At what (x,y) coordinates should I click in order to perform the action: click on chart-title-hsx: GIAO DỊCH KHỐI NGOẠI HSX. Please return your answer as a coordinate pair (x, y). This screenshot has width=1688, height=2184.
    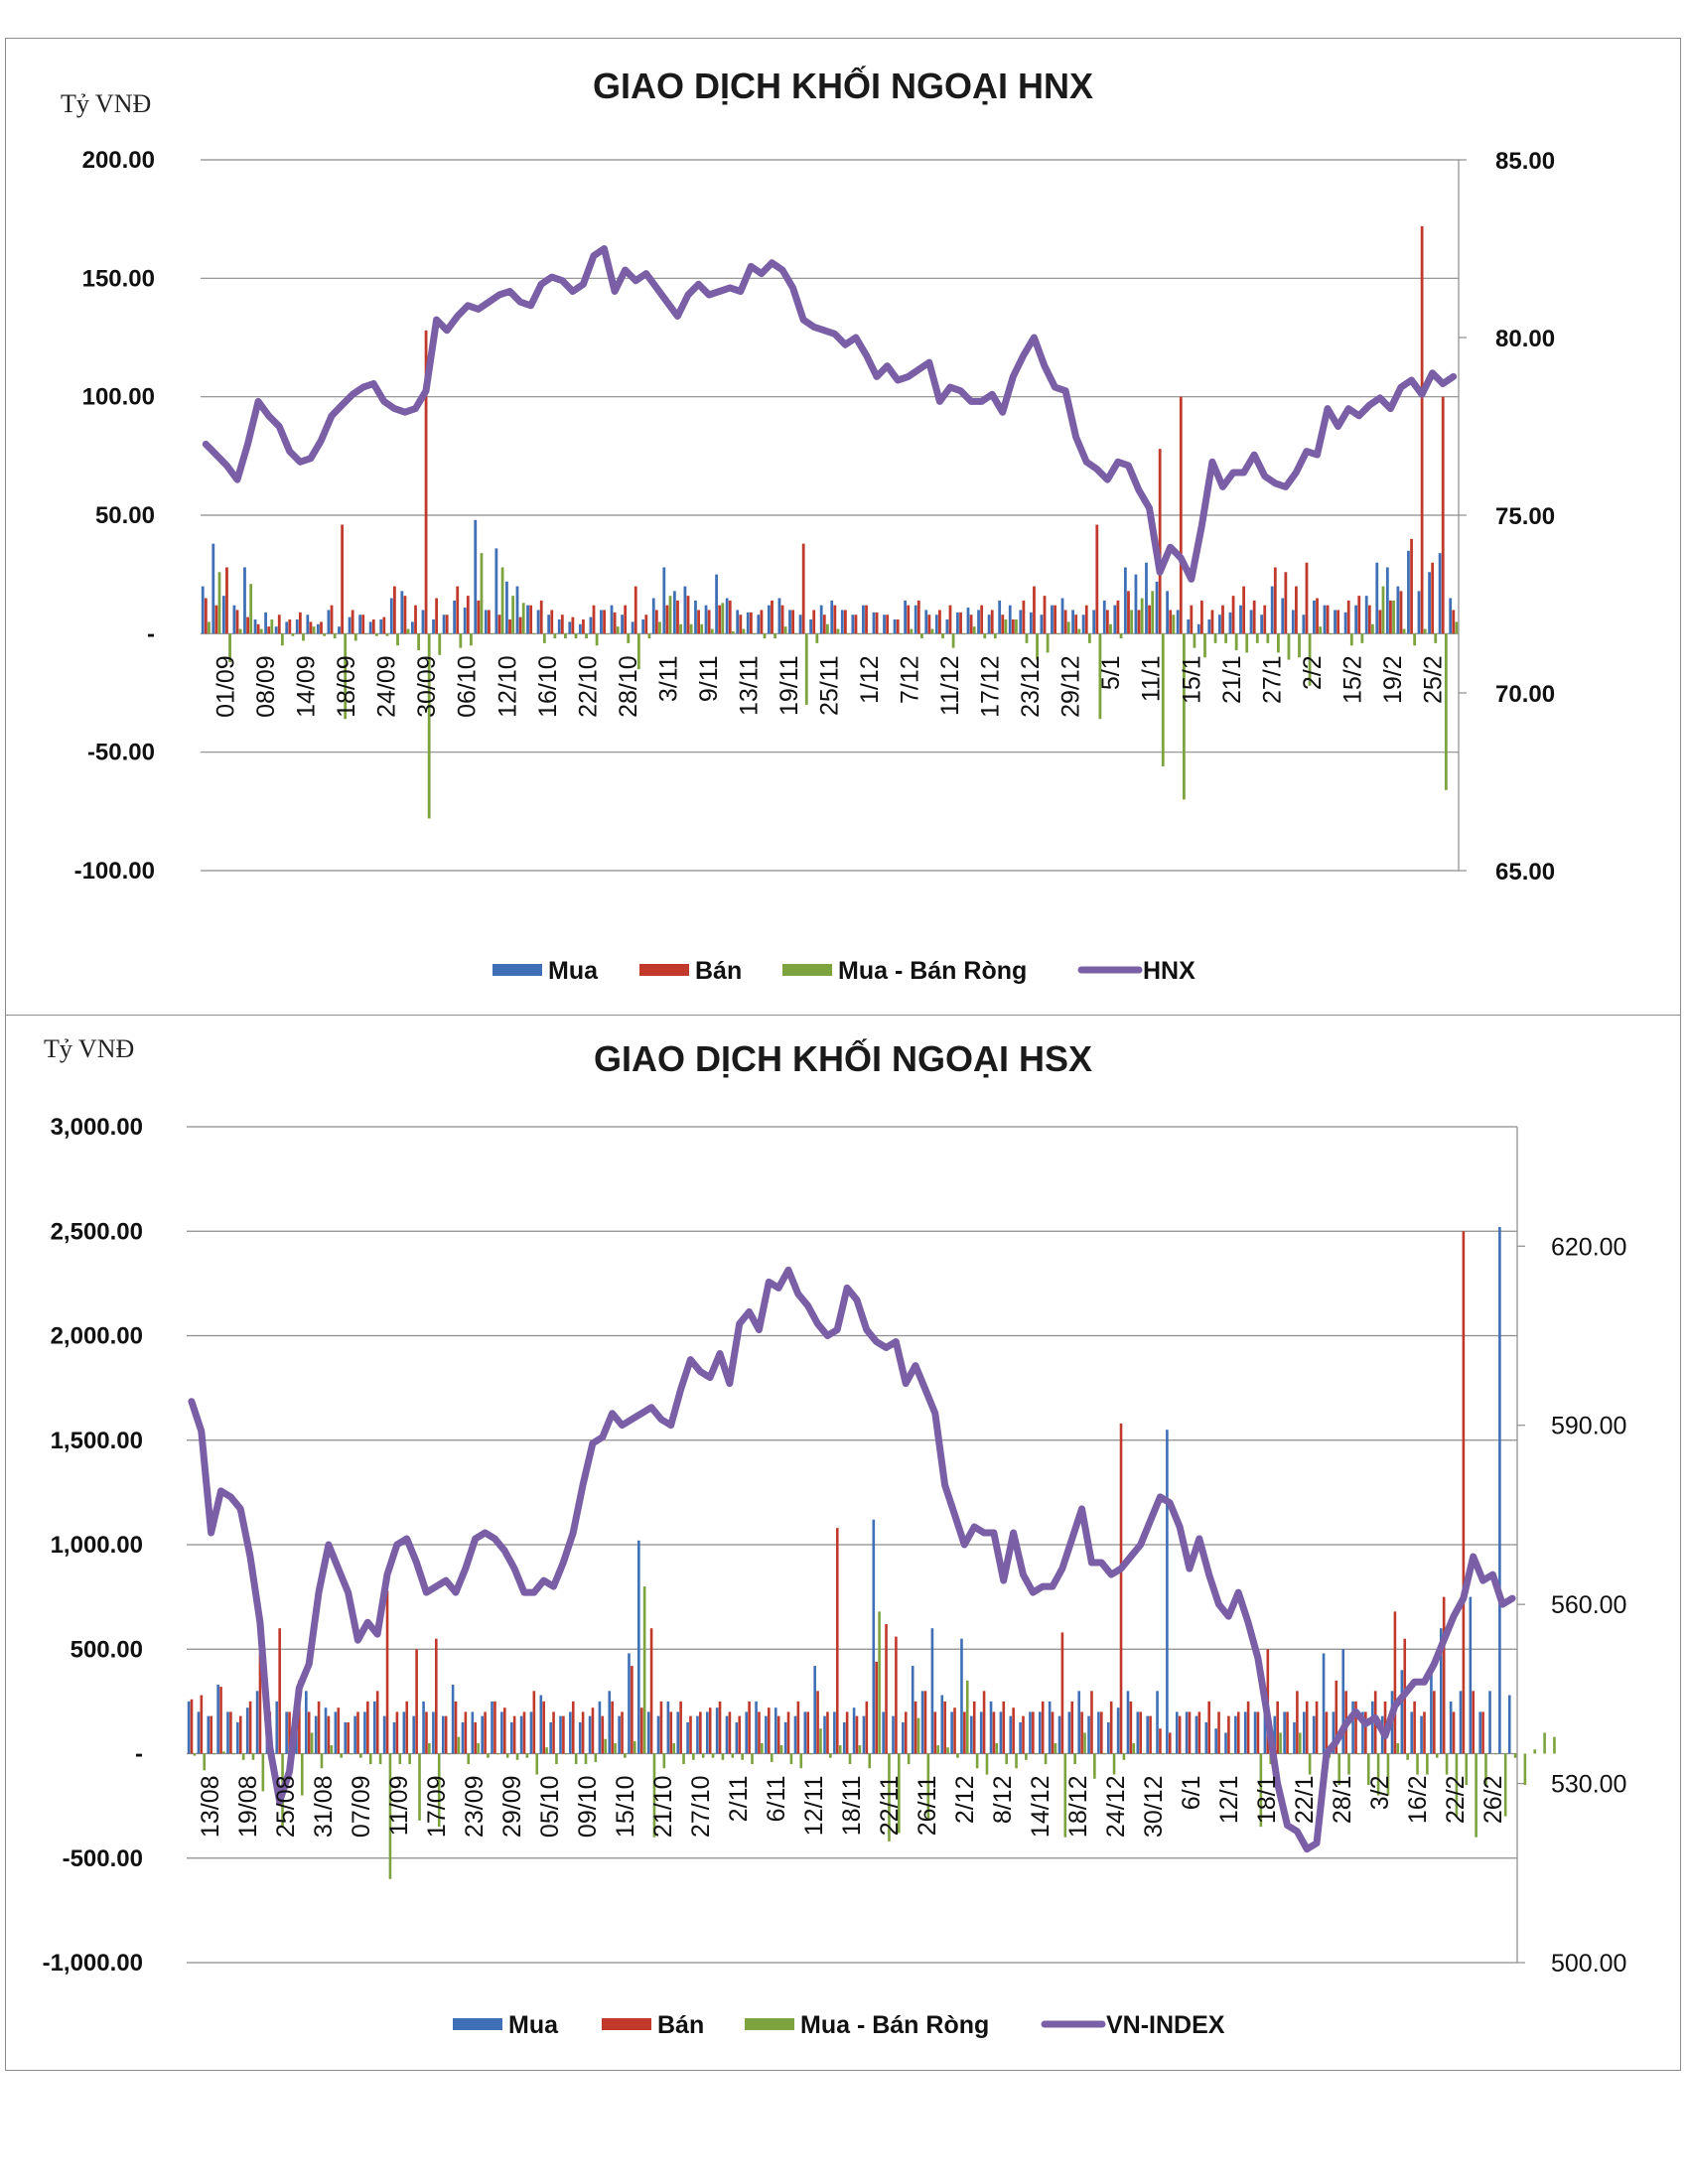
    Looking at the image, I should click on (843, 1058).